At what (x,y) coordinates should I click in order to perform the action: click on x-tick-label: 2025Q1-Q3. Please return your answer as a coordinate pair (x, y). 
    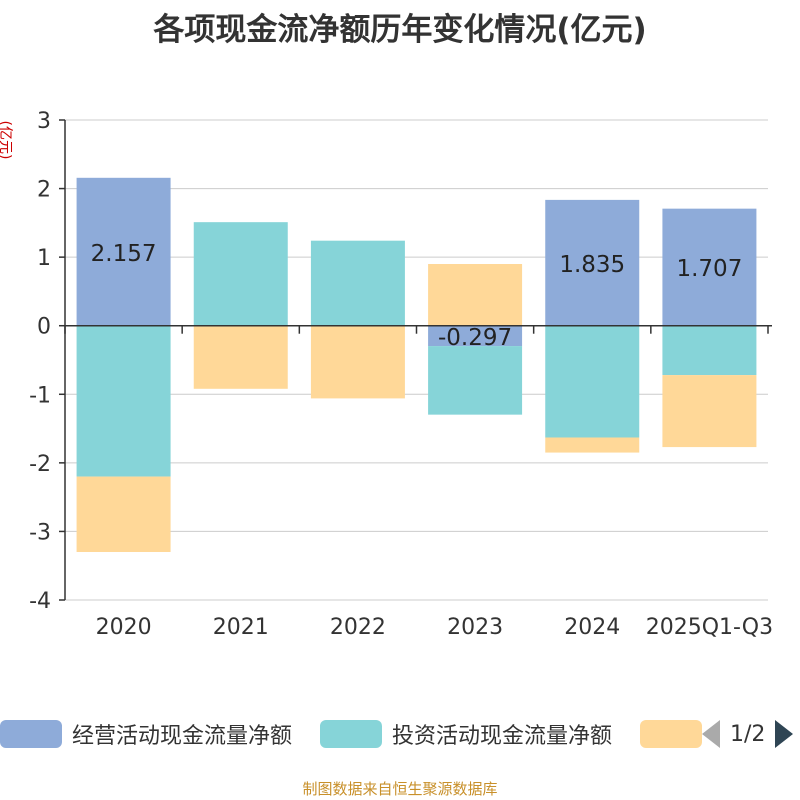
    Looking at the image, I should click on (709, 627).